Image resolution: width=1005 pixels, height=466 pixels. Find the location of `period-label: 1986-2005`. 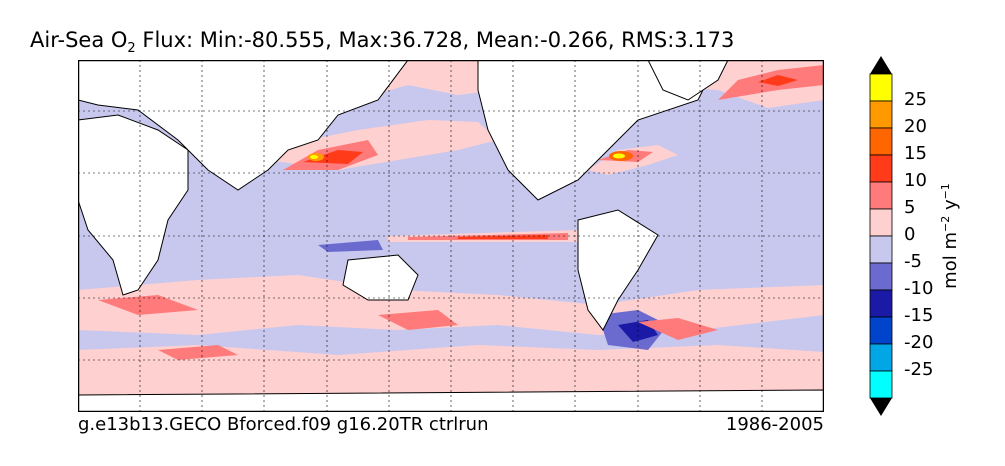

period-label: 1986-2005 is located at coordinates (774, 424).